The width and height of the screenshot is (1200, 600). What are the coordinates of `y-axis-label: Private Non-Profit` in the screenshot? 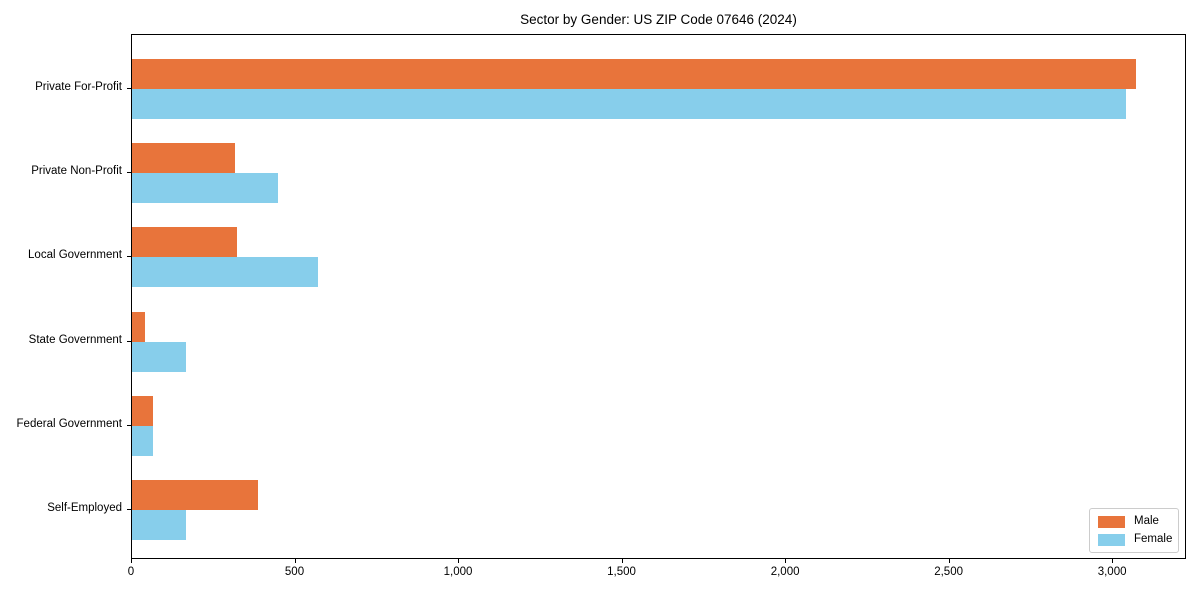 It's located at (76, 171).